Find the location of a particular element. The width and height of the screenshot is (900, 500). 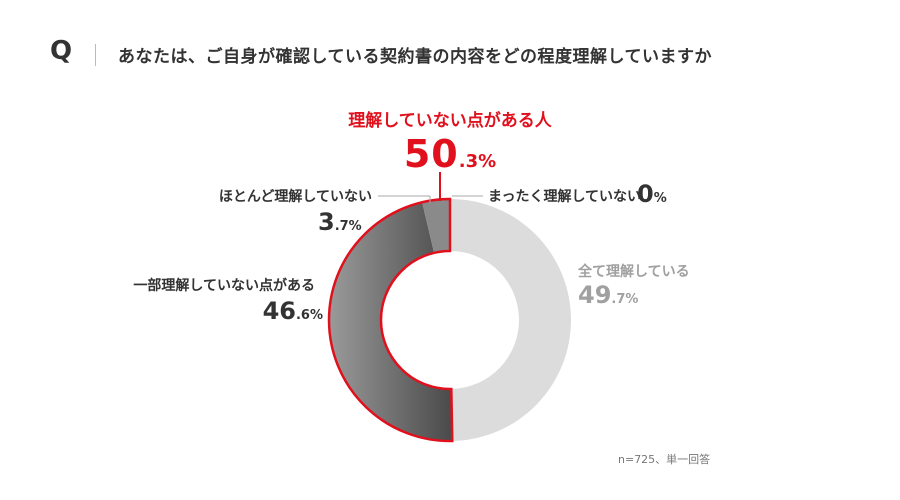

value-hotondo-main: 3 is located at coordinates (326, 222).